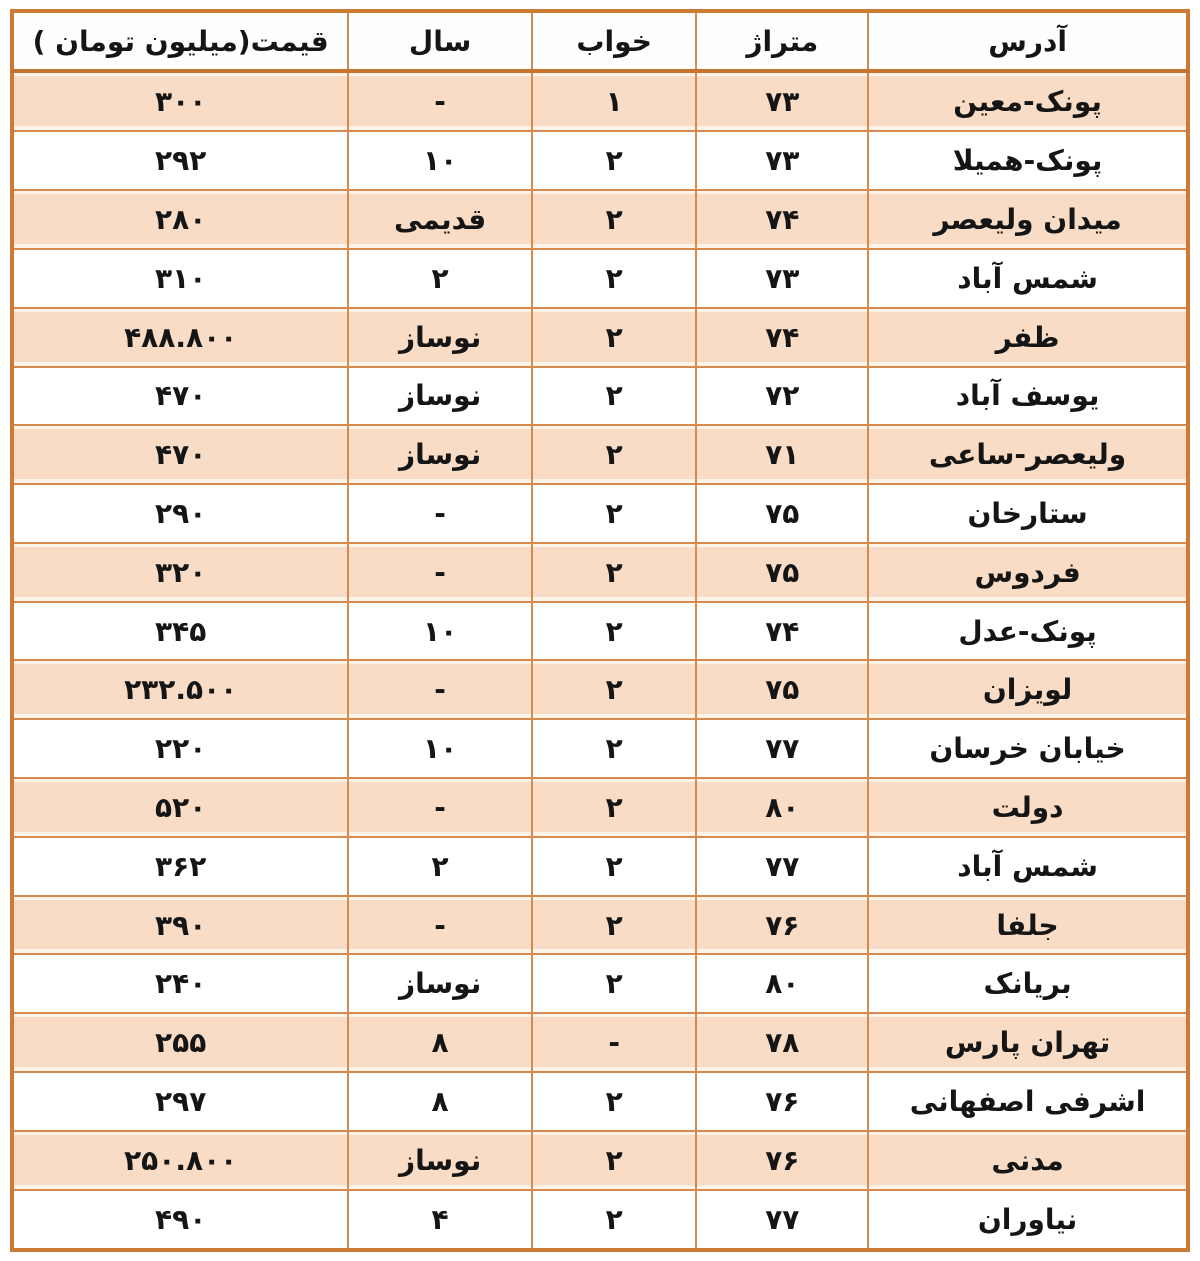 The width and height of the screenshot is (1200, 1261). I want to click on header-area: متراژ, so click(782, 41).